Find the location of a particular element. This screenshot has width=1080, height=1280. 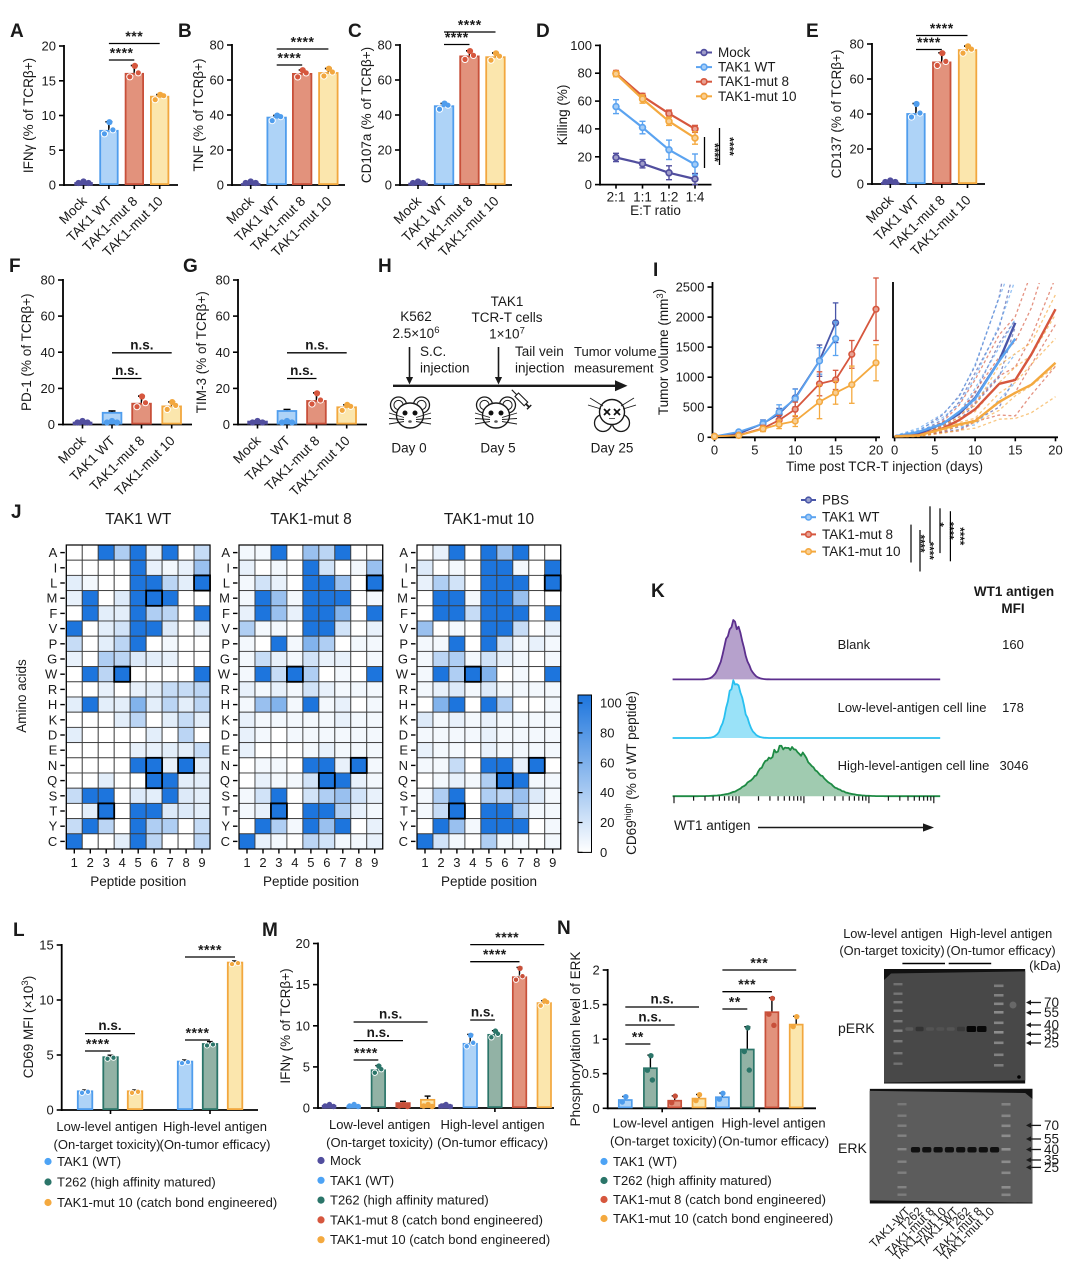

svg-text: 8 is located at coordinates (185, 862).